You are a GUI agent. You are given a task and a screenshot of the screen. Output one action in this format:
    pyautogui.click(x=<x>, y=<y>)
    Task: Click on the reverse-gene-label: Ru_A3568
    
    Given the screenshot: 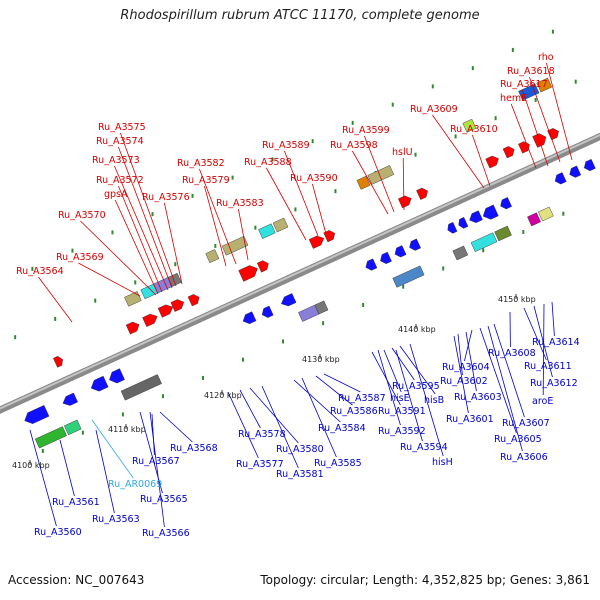 What is the action you would take?
    pyautogui.click(x=194, y=448)
    